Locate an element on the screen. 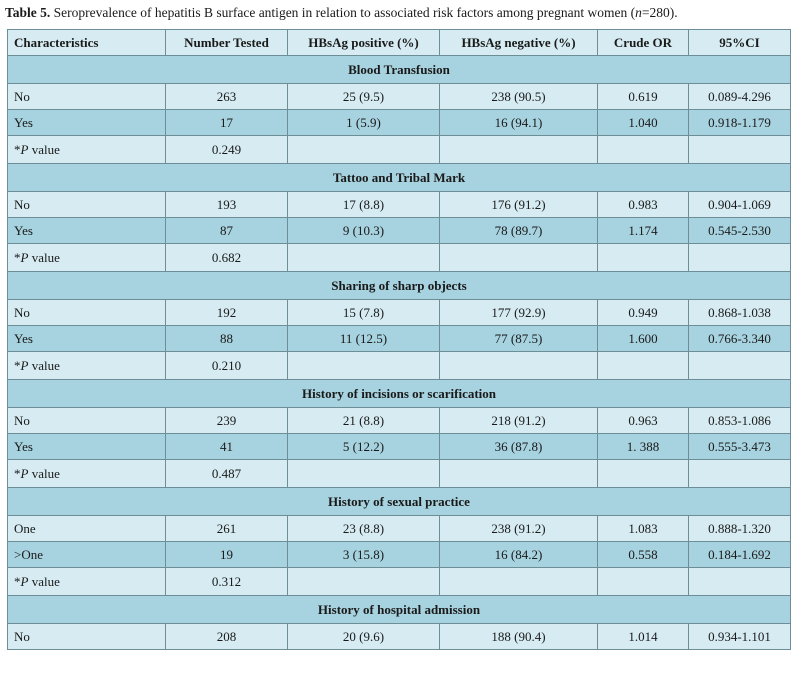 This screenshot has width=796, height=681. cell-number-tested: 239 is located at coordinates (227, 421).